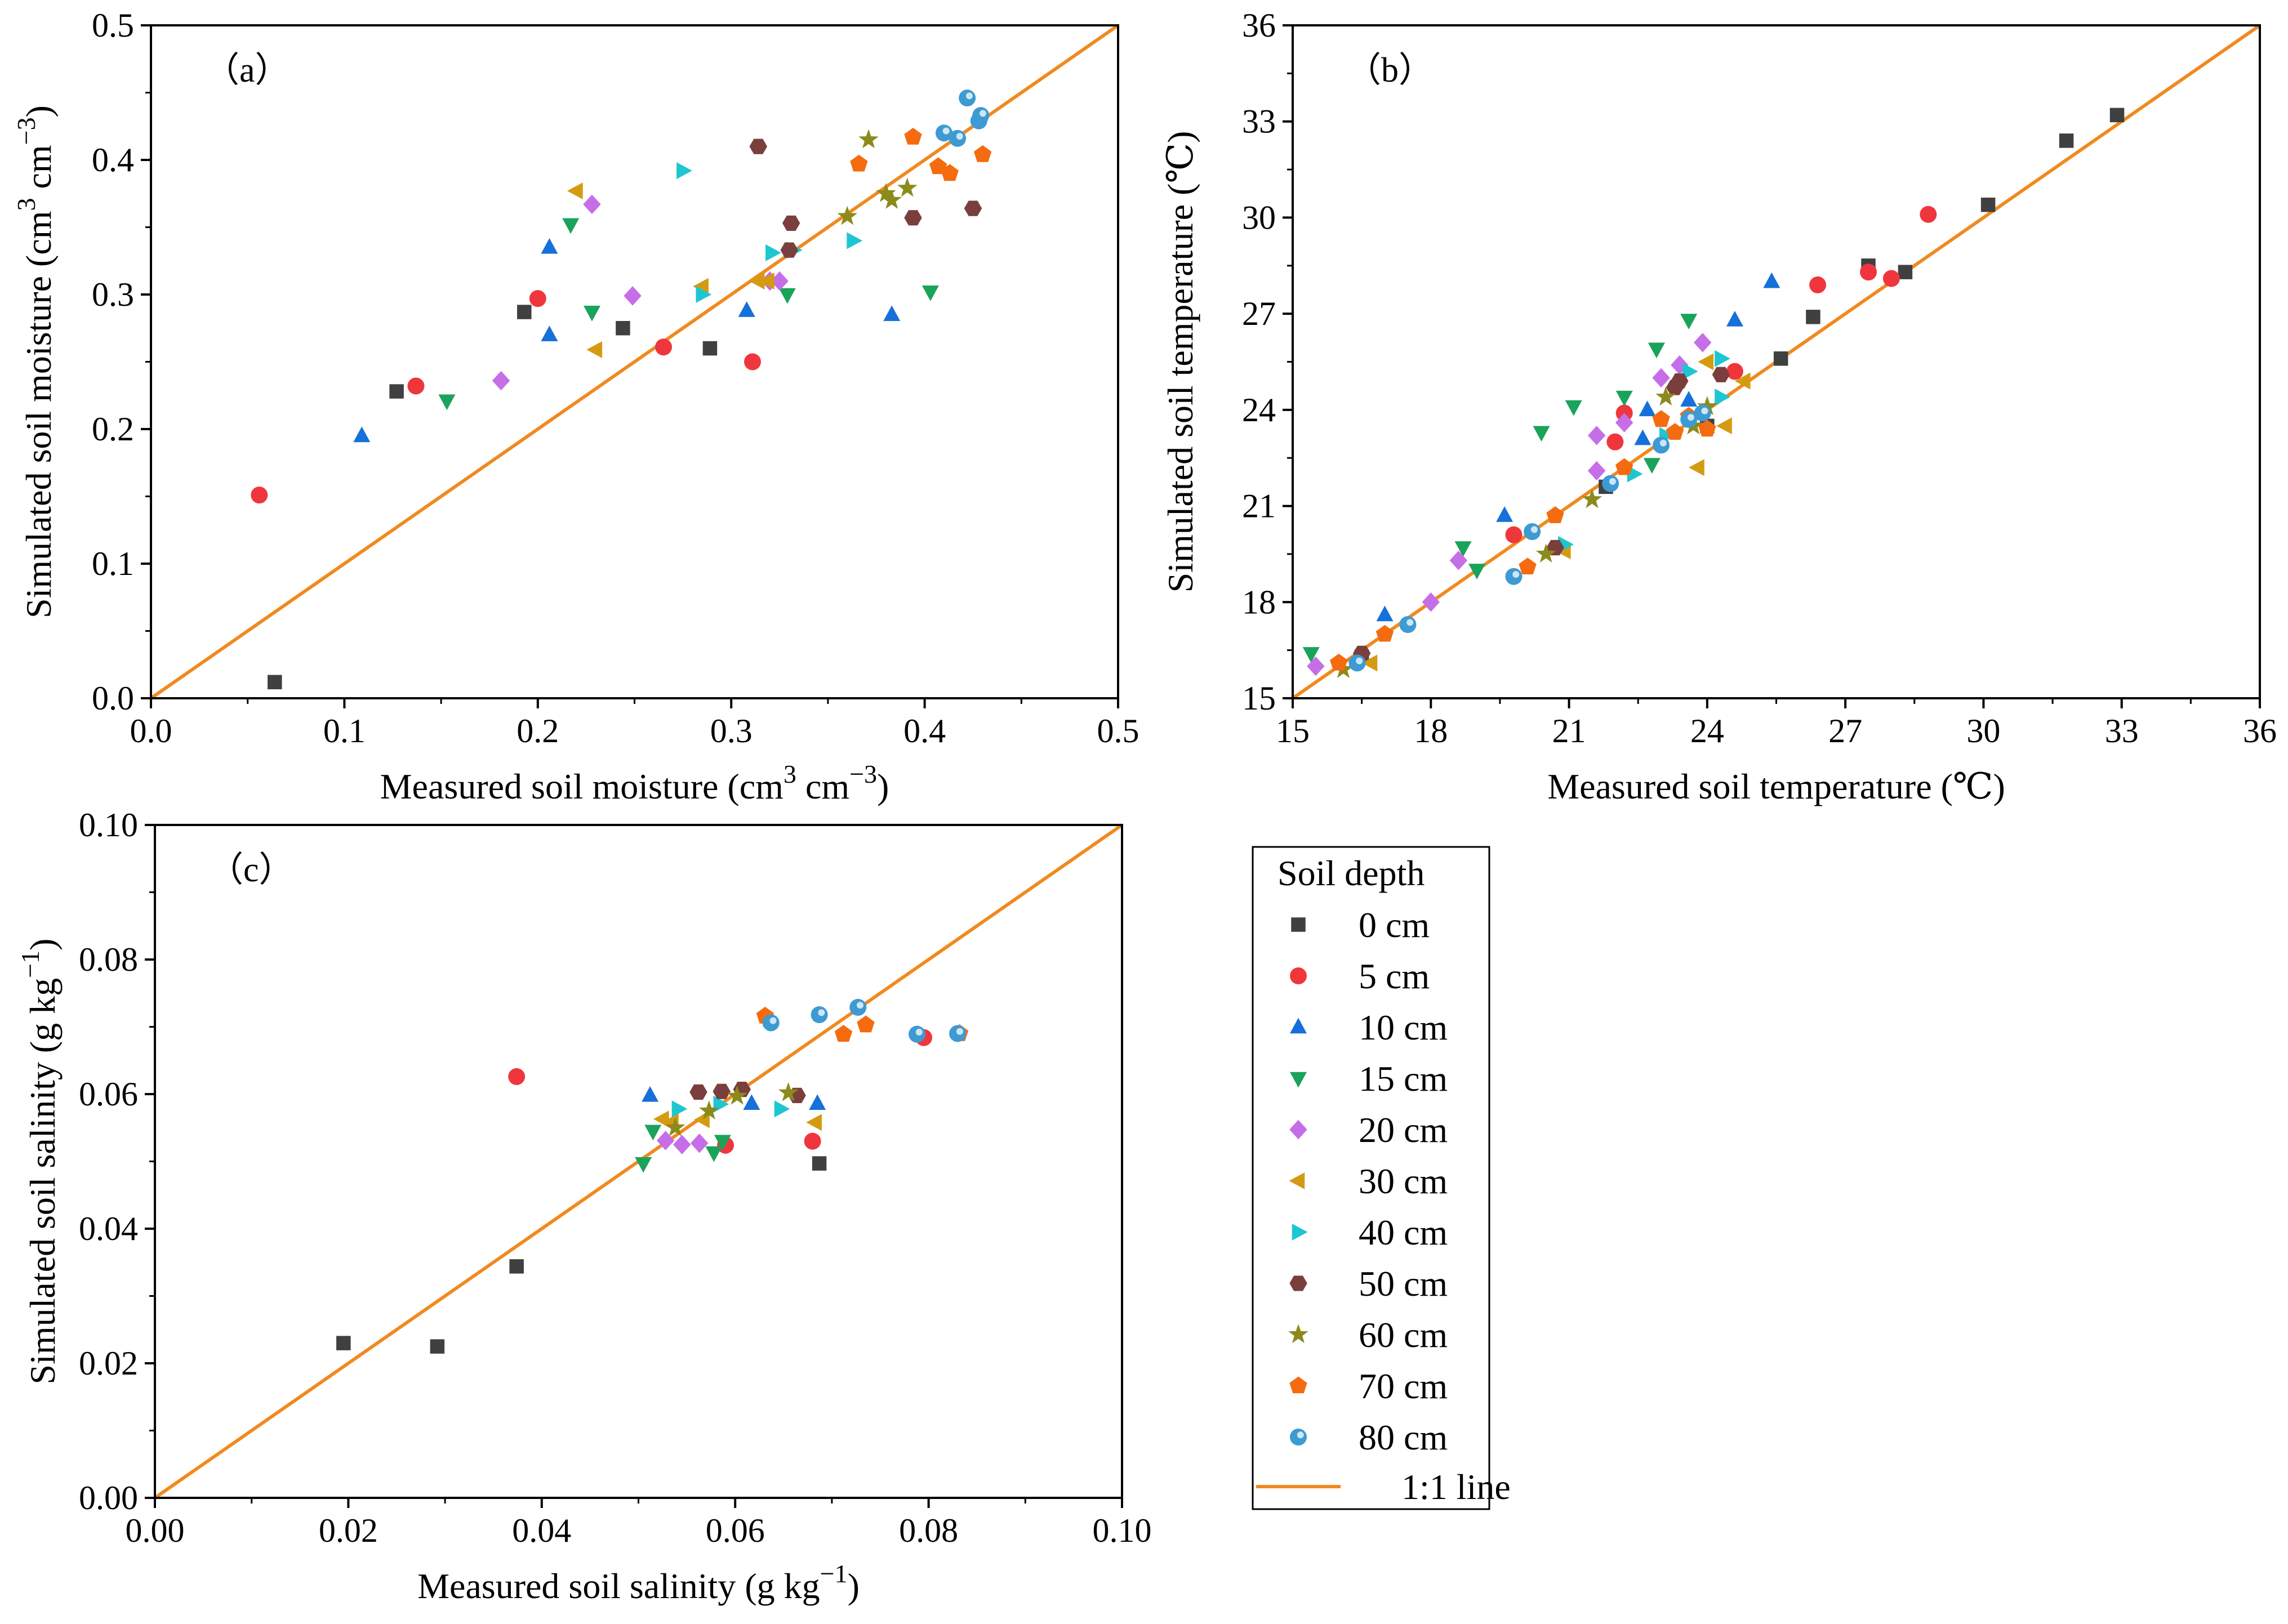 The width and height of the screenshot is (2288, 1624). What do you see at coordinates (1259, 121) in the screenshot?
I see `y-tick-label: 33` at bounding box center [1259, 121].